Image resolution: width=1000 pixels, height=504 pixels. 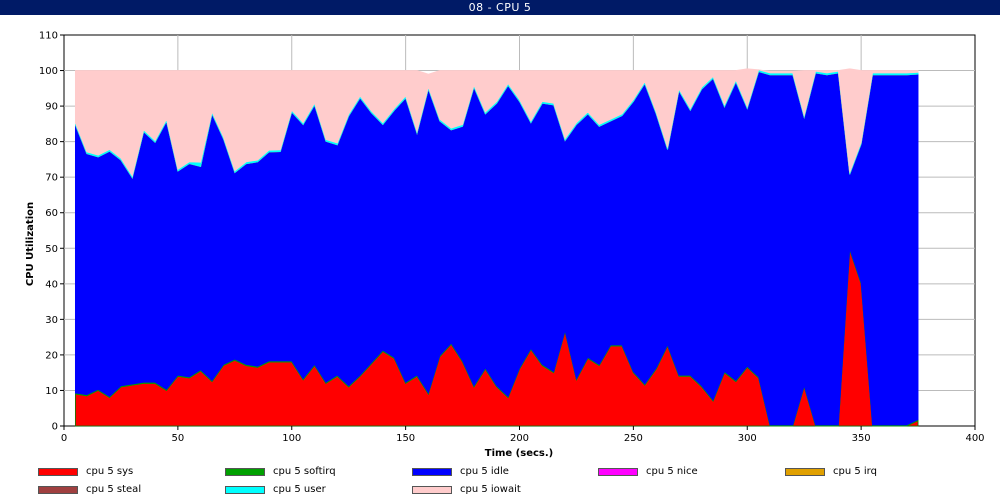 I want to click on x-tick-label: 200, so click(x=519, y=438).